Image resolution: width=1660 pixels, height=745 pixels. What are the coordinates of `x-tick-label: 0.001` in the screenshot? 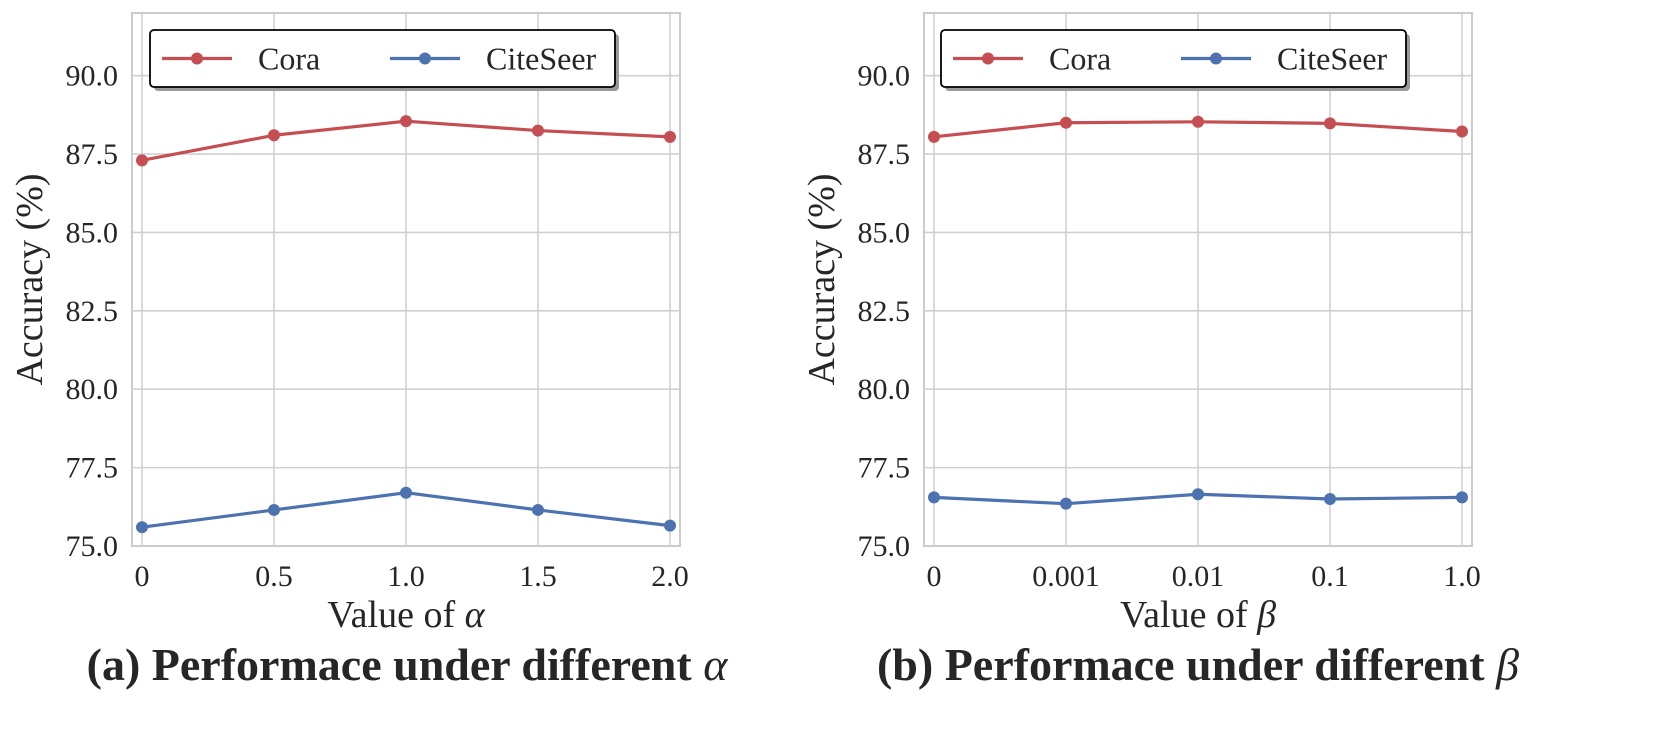 It's located at (1066, 576).